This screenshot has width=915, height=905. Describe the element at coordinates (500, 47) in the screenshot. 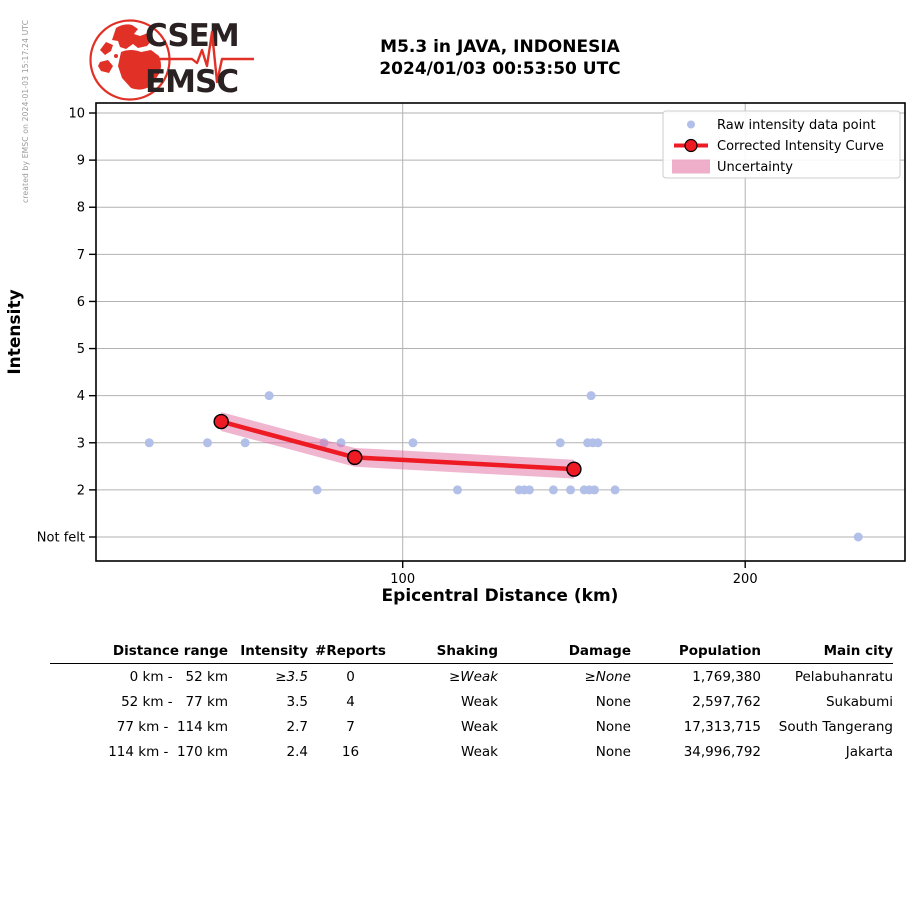

I see `chart-title-event: M5.3 in JAVA, INDONESIA` at that location.